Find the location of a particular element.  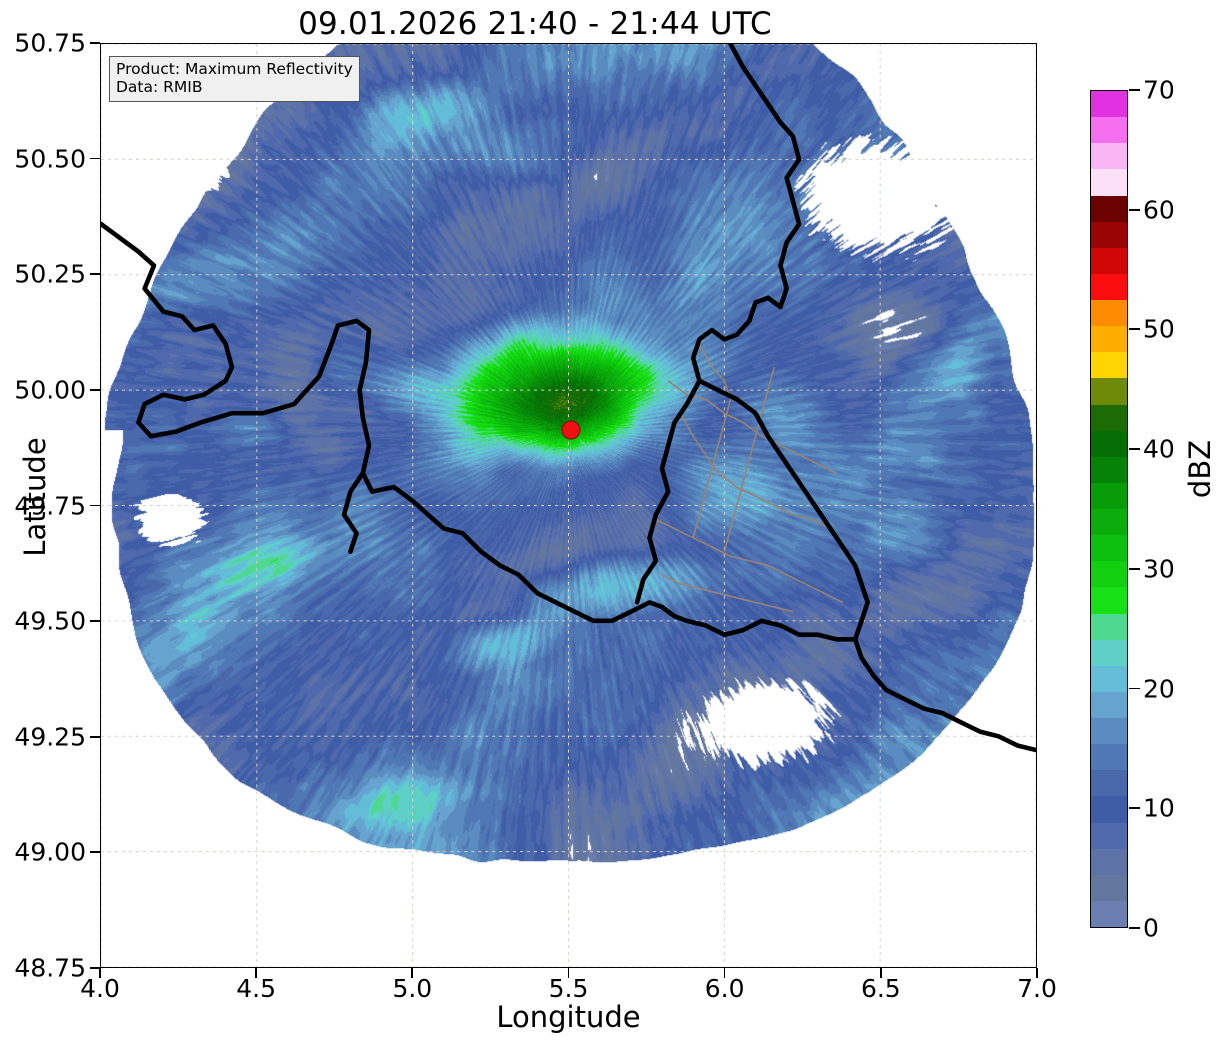

x-tick-label: 7.0 is located at coordinates (1037, 988).